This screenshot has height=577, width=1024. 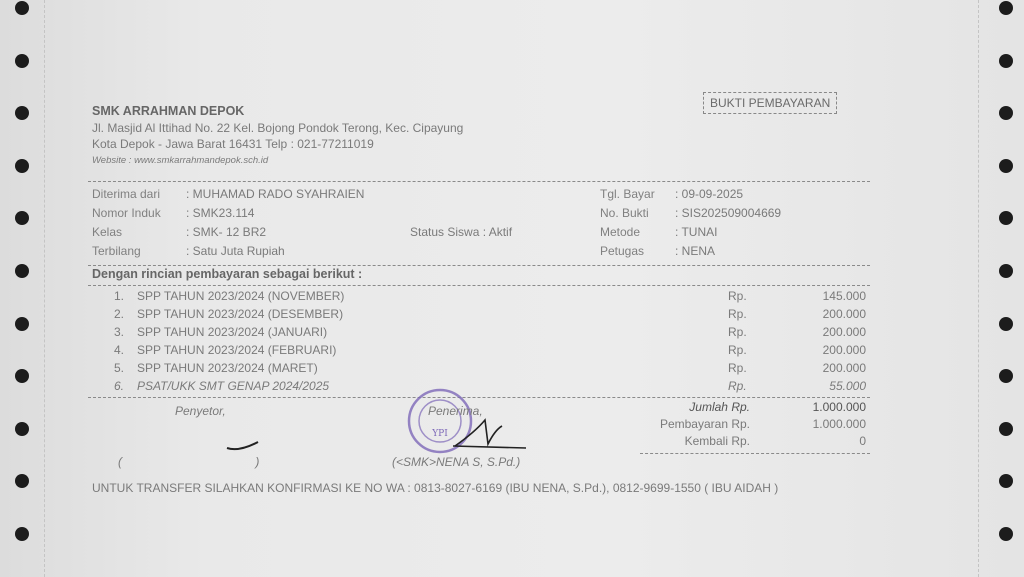 What do you see at coordinates (275, 194) in the screenshot?
I see `info-value: : MUHAMAD RADO SYAHRAIEN` at bounding box center [275, 194].